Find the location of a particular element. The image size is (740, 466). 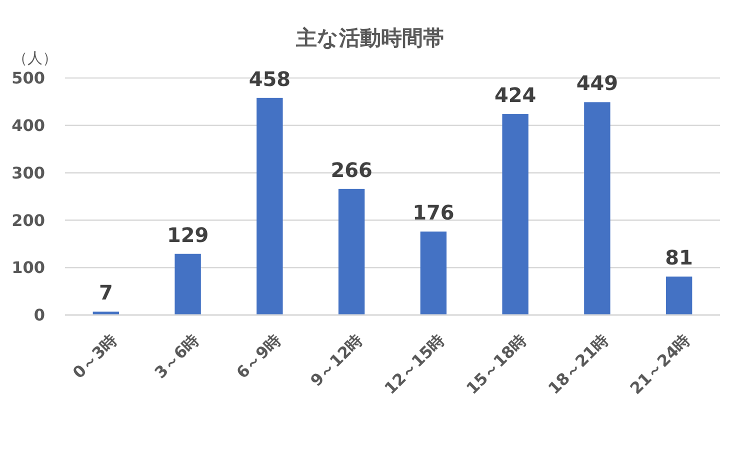

y-tick-label: 500 is located at coordinates (28, 78).